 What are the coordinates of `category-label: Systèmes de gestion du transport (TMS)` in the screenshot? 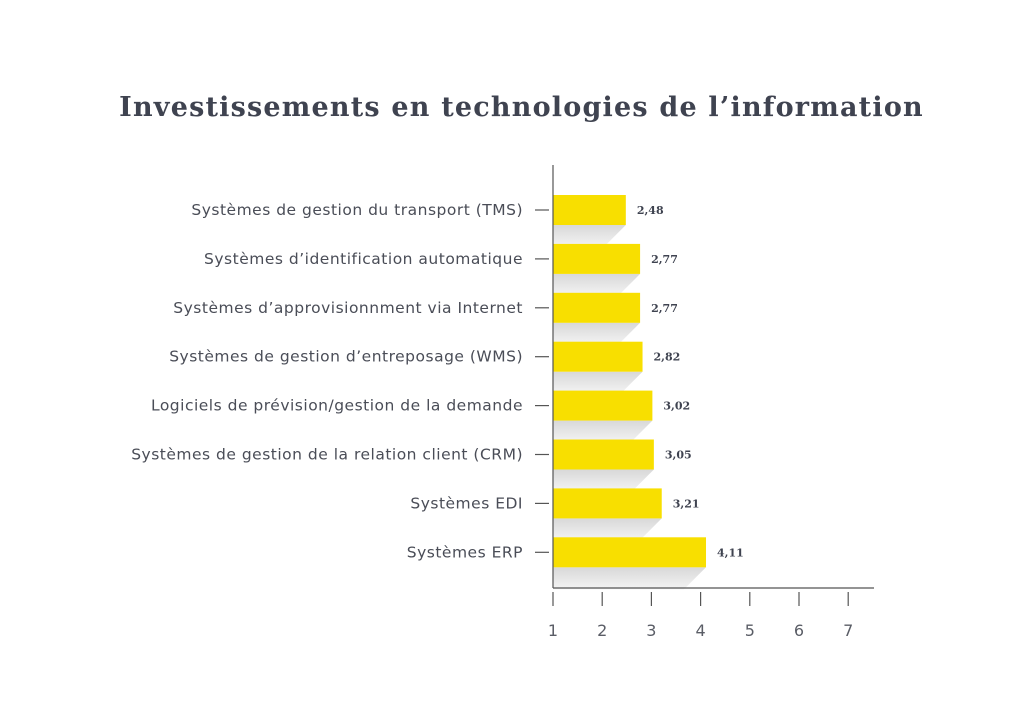 It's located at (357, 210).